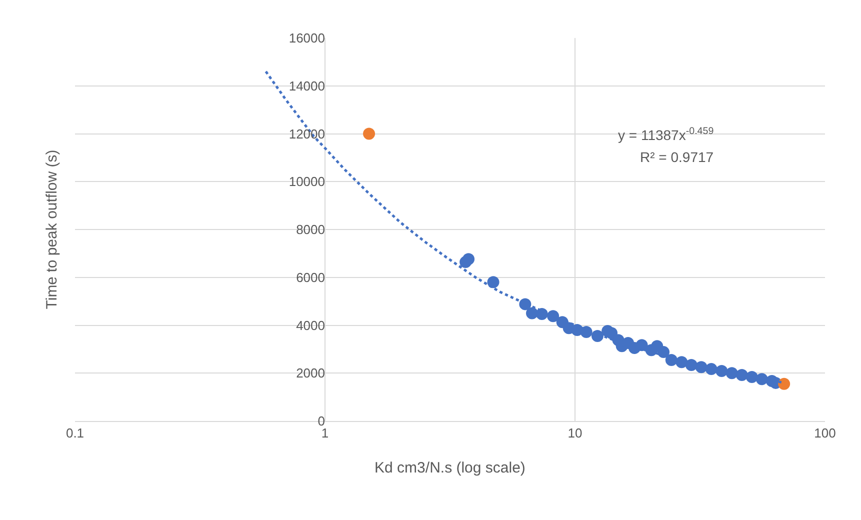 This screenshot has width=861, height=520. Describe the element at coordinates (310, 373) in the screenshot. I see `y-tick-label: 2000` at that location.